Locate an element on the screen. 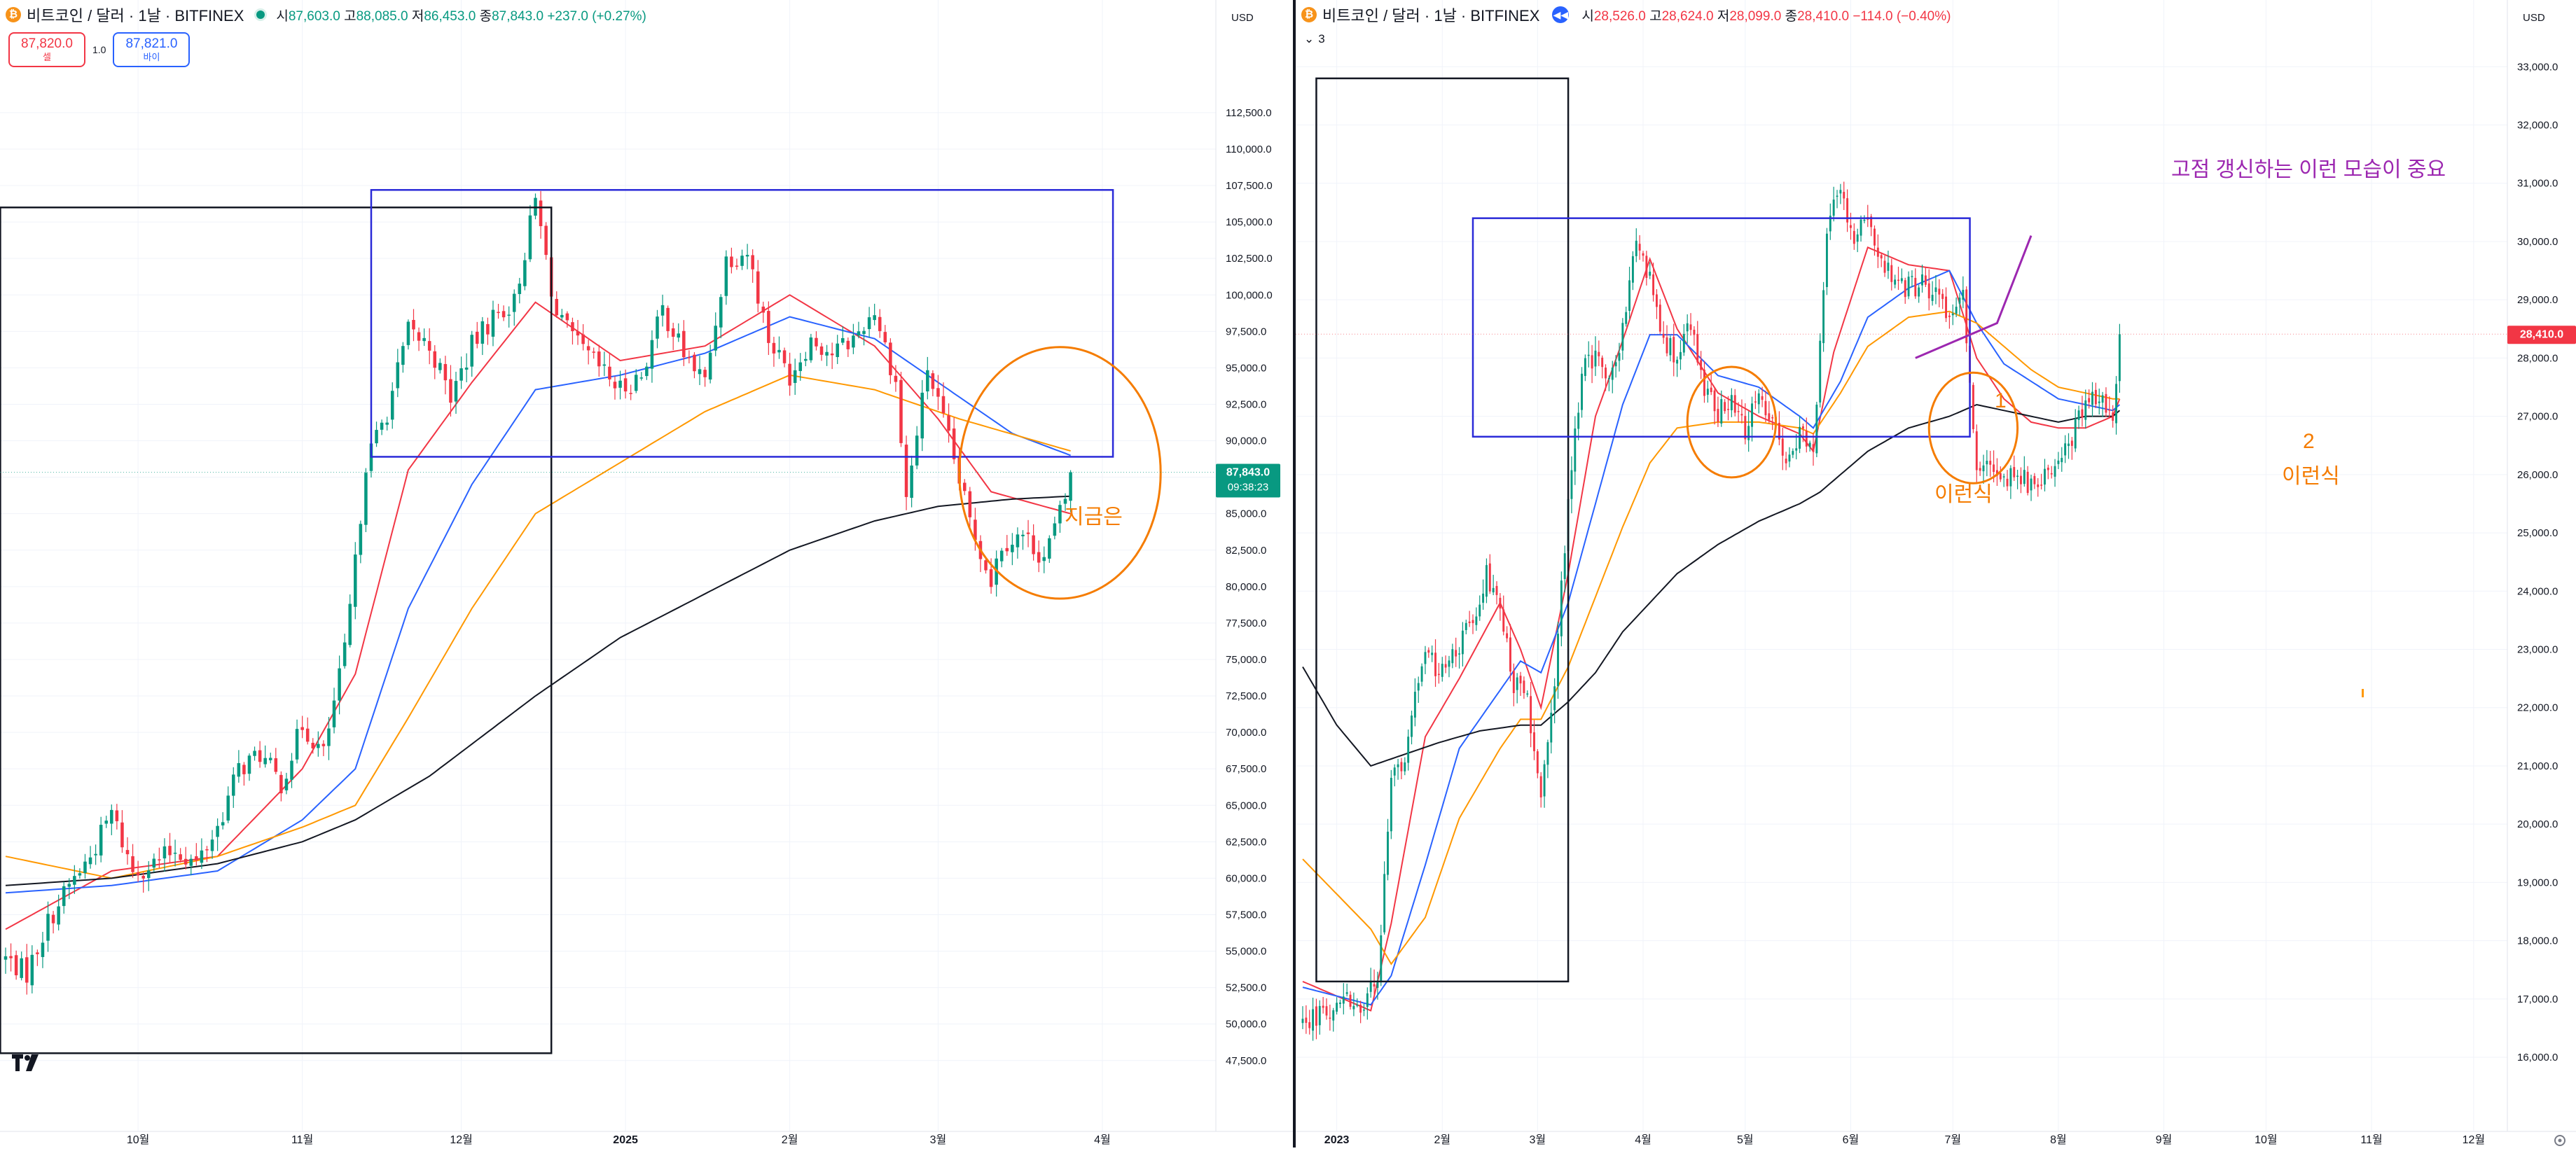 Image resolution: width=2576 pixels, height=1151 pixels. sell-button: 87,820.0 셀 is located at coordinates (46, 49).